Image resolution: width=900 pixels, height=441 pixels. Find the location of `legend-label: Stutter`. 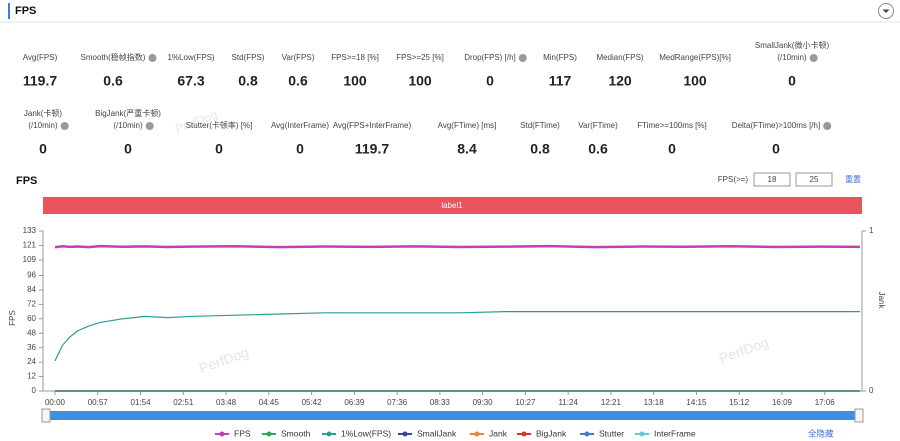

legend-label: Stutter is located at coordinates (611, 433).